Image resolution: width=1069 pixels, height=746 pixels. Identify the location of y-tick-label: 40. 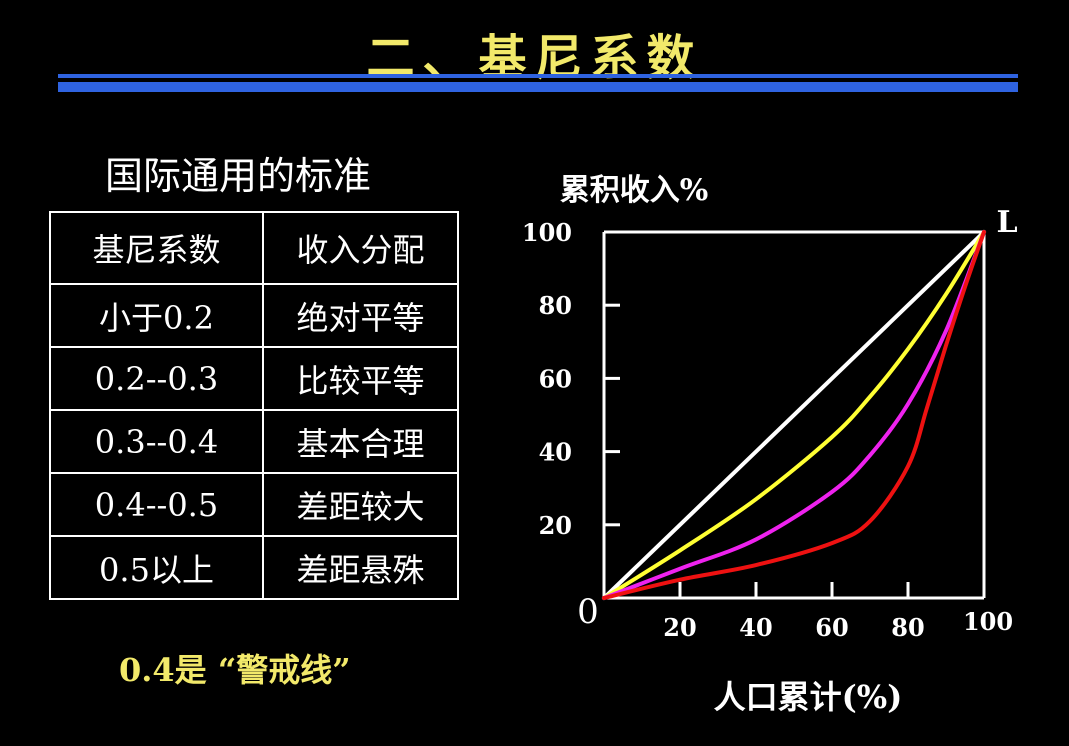
(555, 452).